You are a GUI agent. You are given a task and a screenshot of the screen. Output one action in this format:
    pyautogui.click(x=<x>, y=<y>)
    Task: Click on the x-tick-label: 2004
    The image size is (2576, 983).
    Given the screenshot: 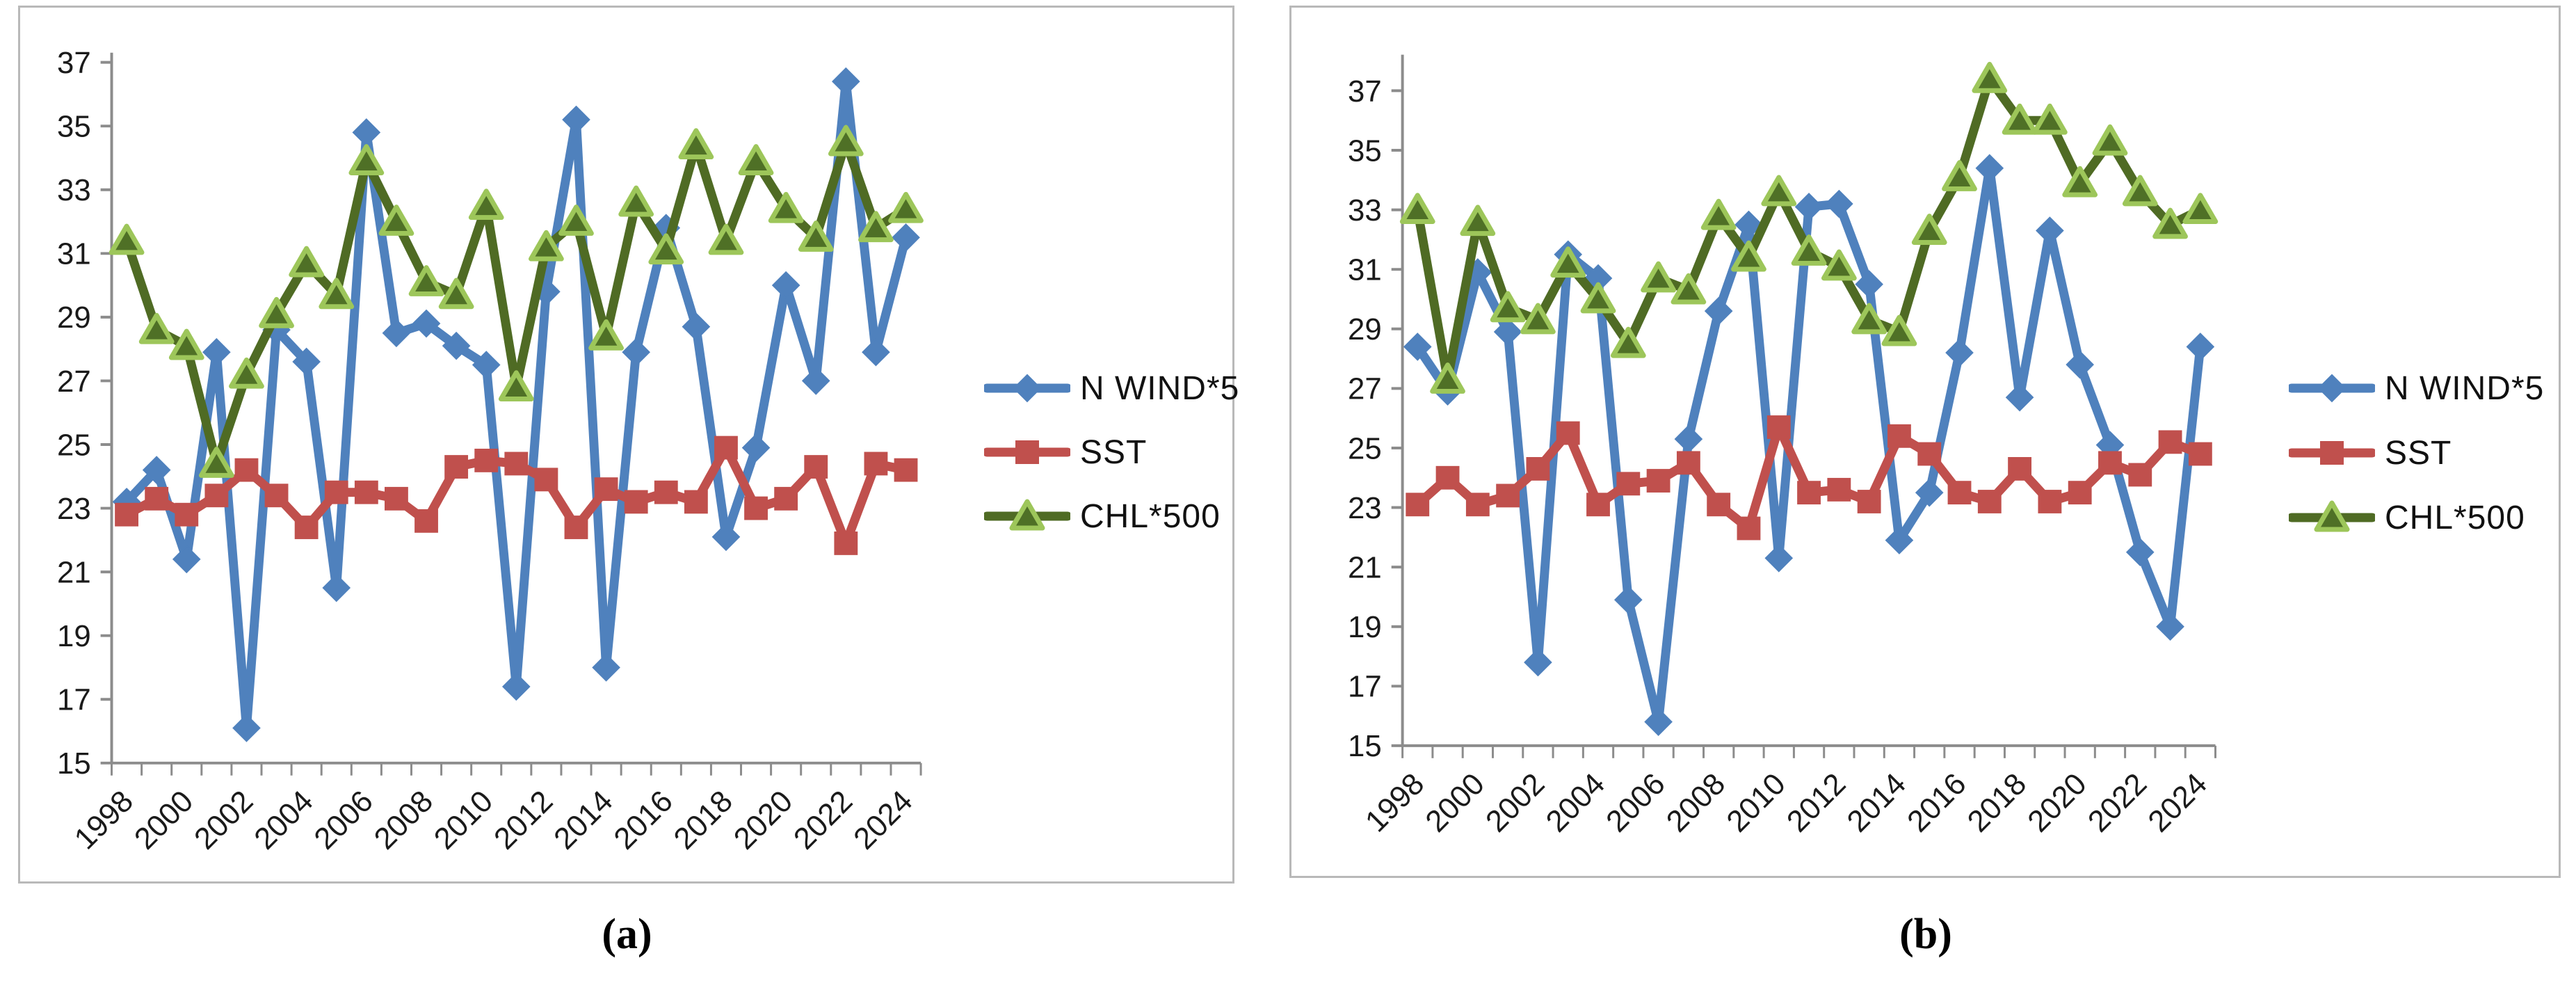 What is the action you would take?
    pyautogui.click(x=1576, y=803)
    